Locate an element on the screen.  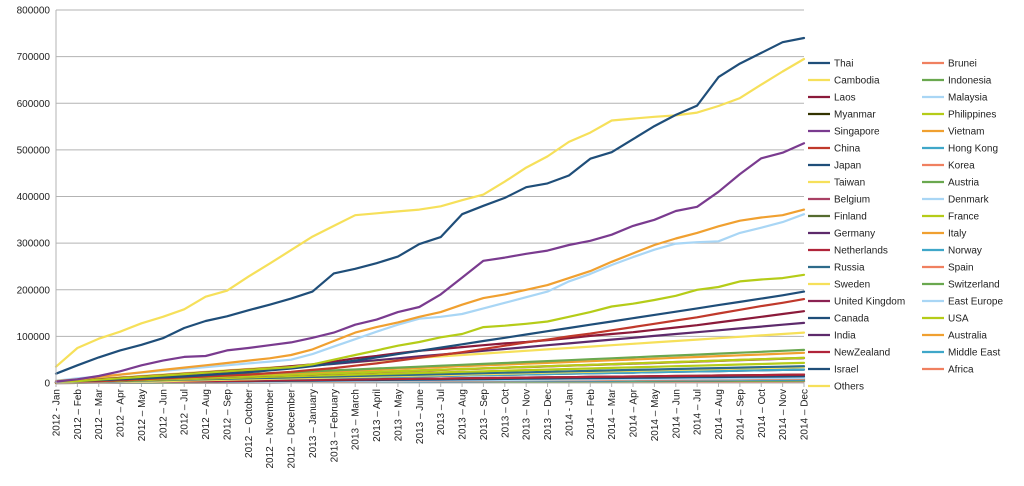
legend-label: Indonesia is located at coordinates (970, 81).